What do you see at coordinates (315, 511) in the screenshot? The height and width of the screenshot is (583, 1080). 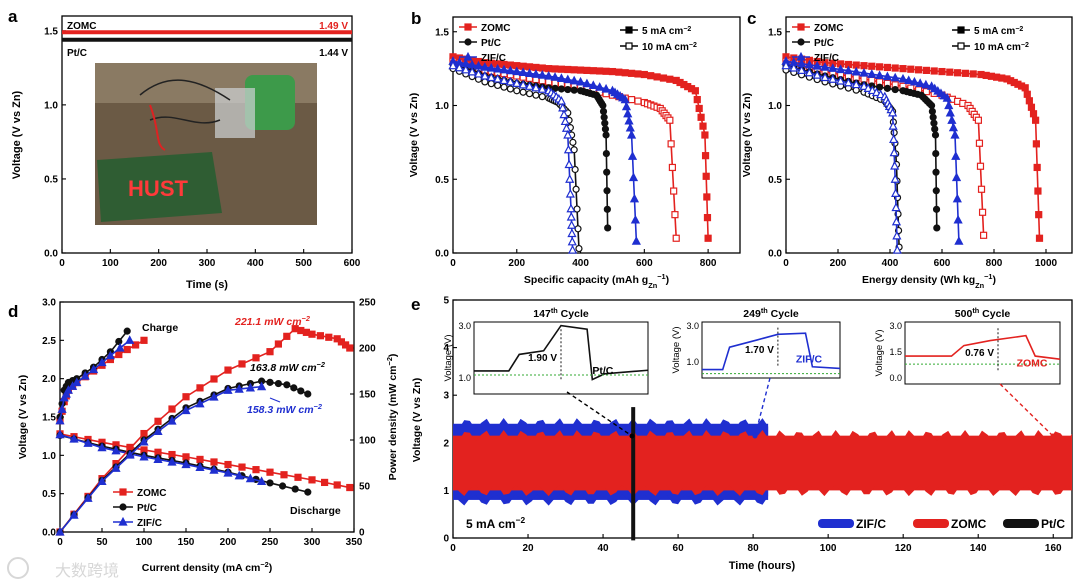 I see `discharge-label: Discharge` at bounding box center [315, 511].